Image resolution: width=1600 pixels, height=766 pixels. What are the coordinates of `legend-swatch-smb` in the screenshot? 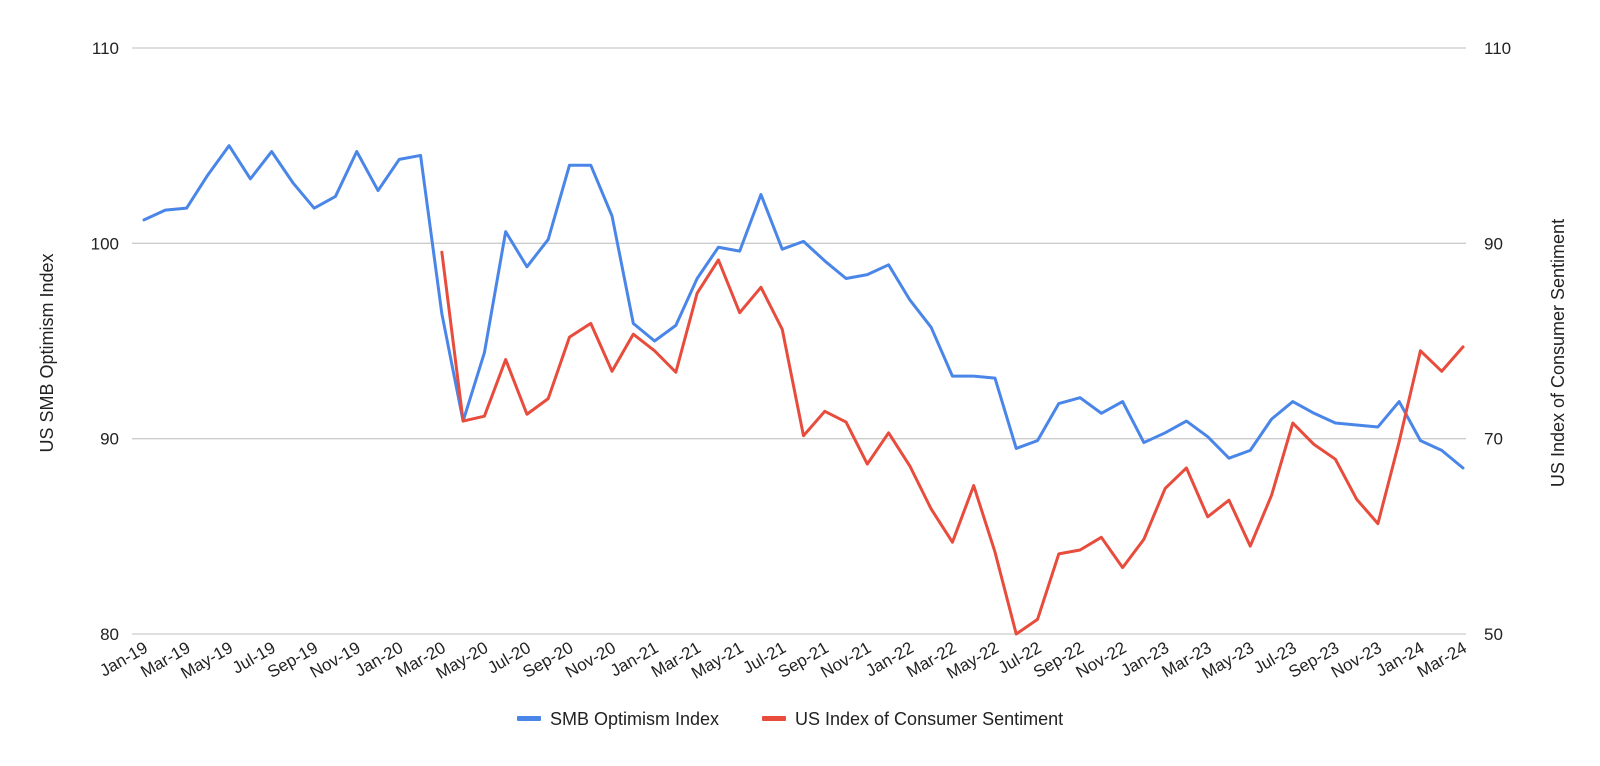 It's located at (529, 718).